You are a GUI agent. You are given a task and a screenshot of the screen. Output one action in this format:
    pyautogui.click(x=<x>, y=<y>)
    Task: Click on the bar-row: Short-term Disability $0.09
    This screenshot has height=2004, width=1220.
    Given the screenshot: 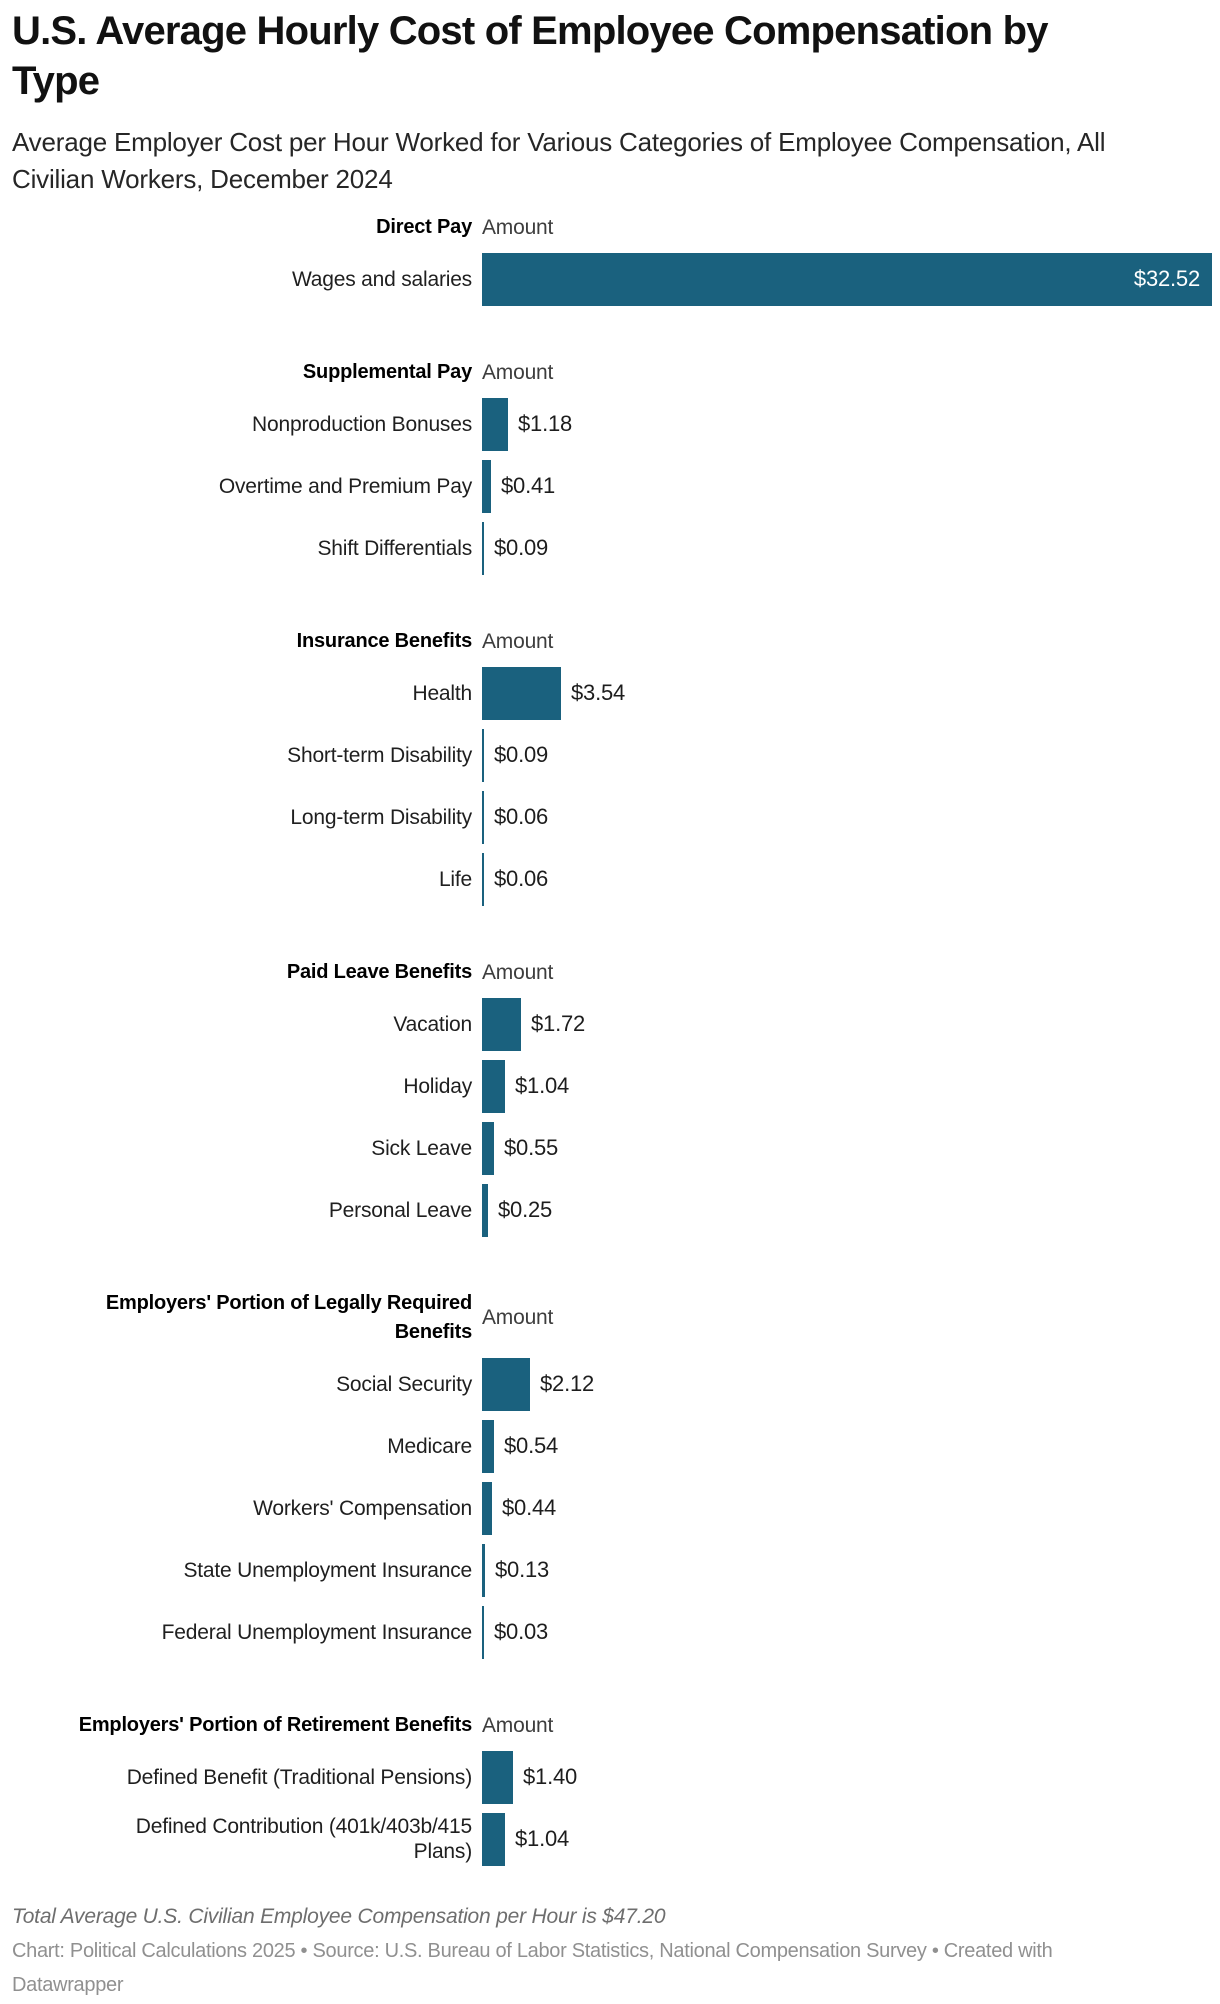 What is the action you would take?
    pyautogui.click(x=610, y=755)
    